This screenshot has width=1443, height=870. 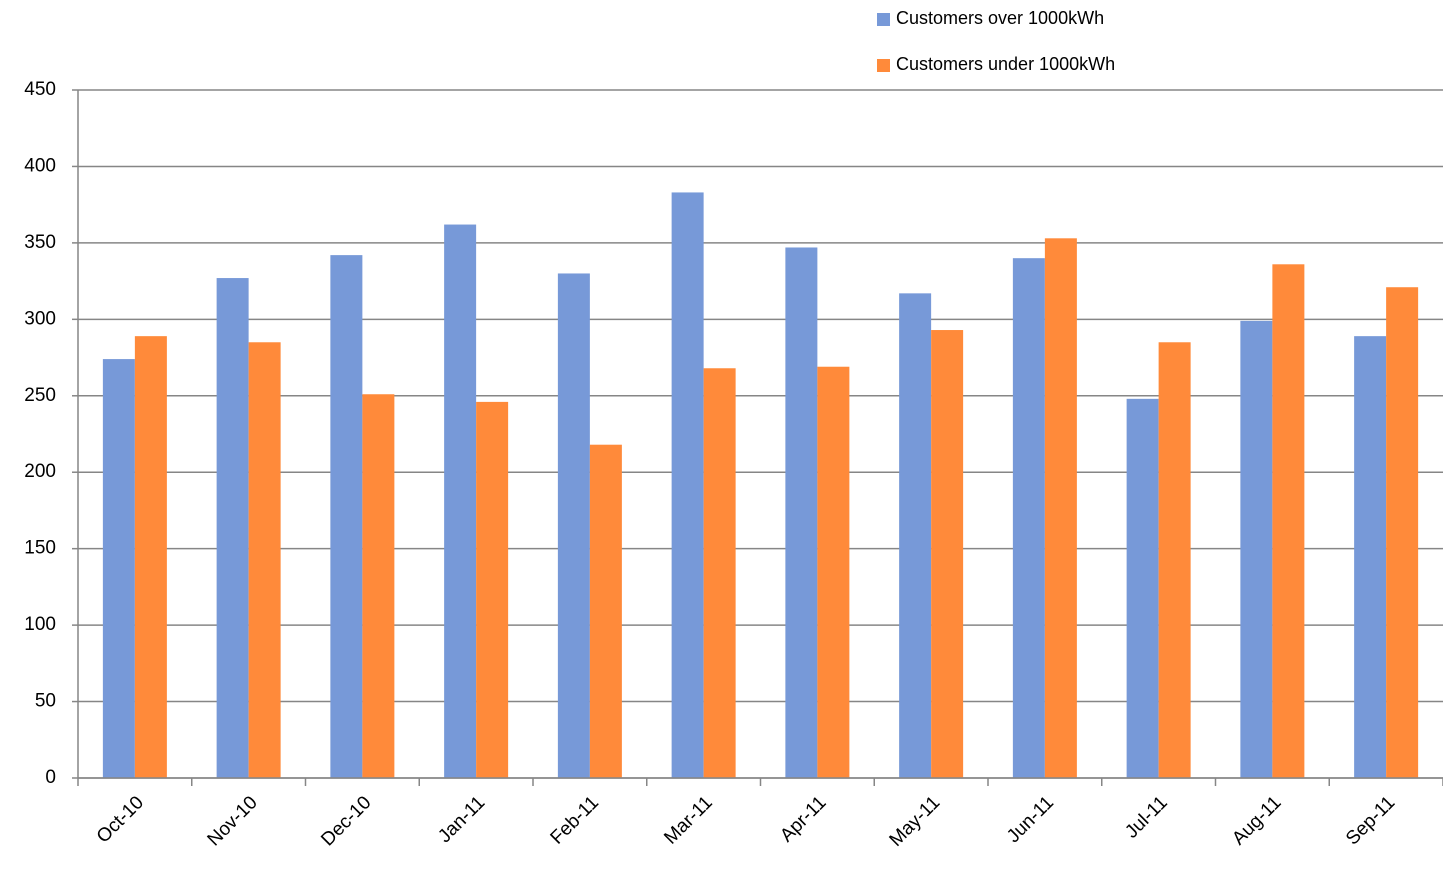 I want to click on y-tick-label: 250, so click(x=40, y=395).